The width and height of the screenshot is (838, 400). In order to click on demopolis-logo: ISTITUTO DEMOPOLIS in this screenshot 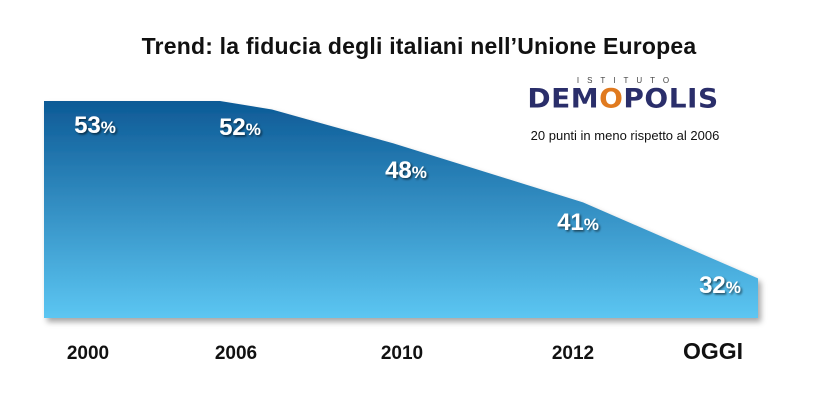, I will do `click(623, 94)`.